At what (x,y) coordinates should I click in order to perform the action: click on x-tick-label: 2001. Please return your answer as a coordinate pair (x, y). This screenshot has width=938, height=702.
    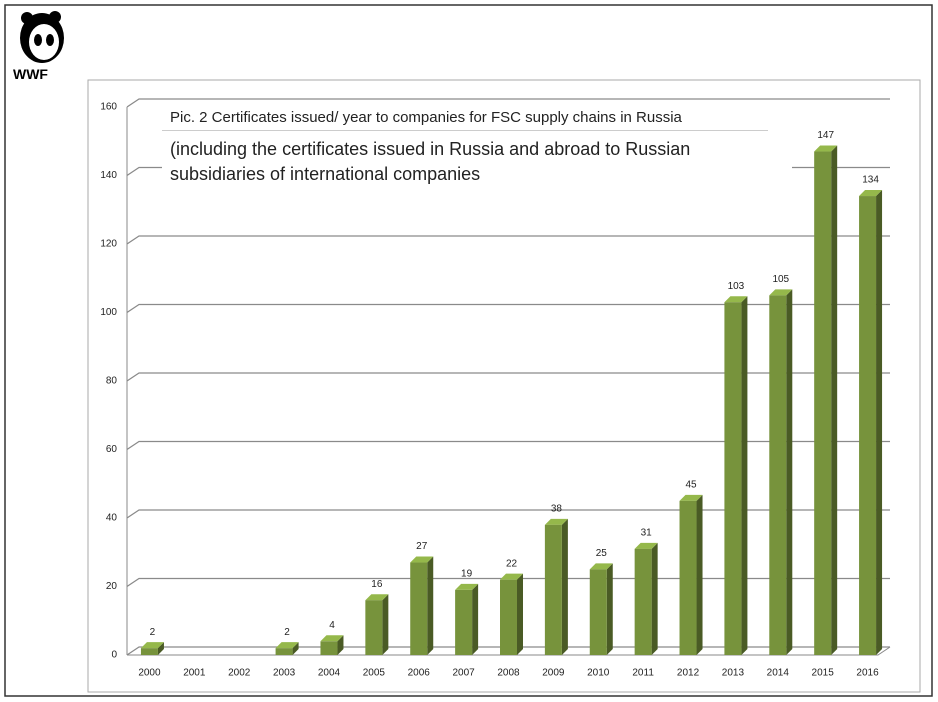
    Looking at the image, I should click on (194, 673).